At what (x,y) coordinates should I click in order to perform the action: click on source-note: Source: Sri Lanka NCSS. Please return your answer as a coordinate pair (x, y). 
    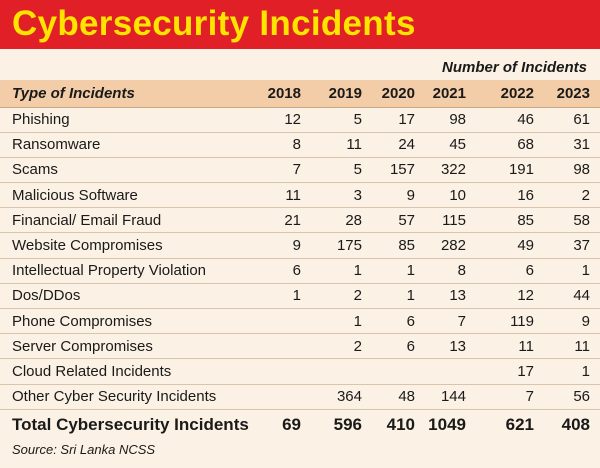
    Looking at the image, I should click on (84, 449).